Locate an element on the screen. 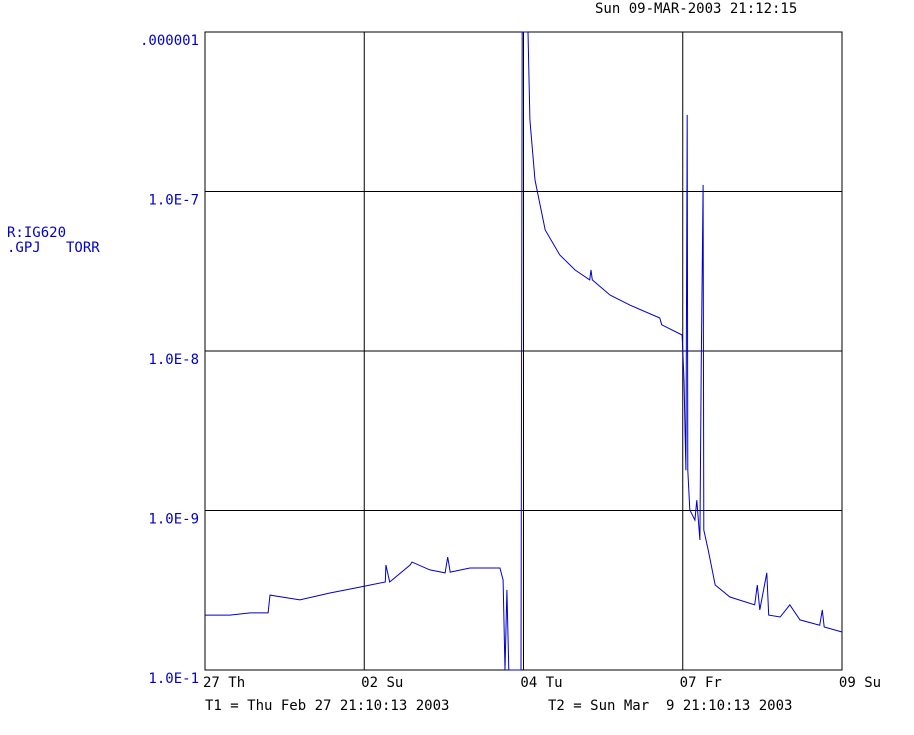 This screenshot has width=914, height=735. footer-t1: T1 = Thu Feb 27 21:10:13 2003 is located at coordinates (327, 706).